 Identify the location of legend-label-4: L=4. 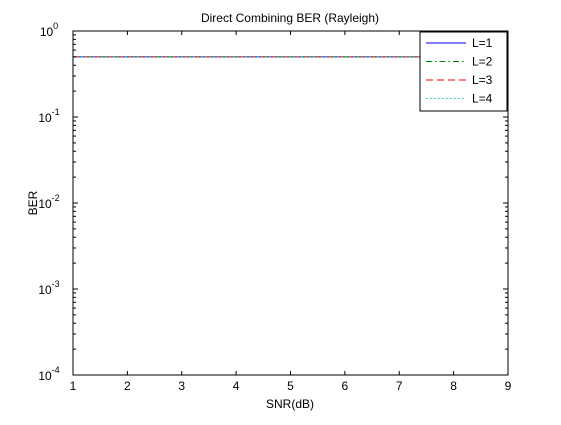
(482, 99).